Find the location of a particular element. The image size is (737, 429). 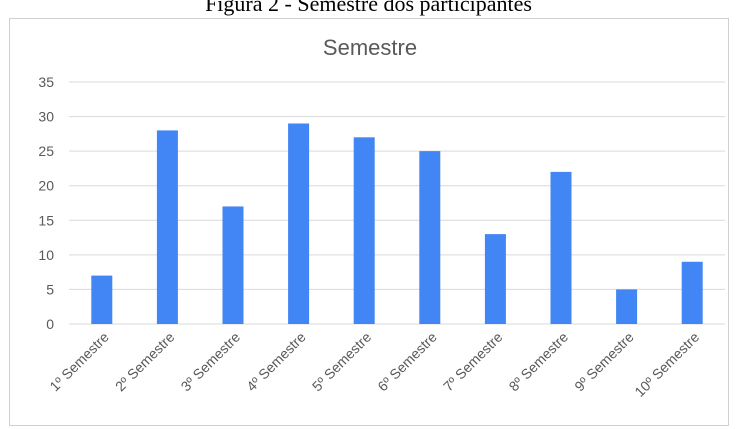

y-tick-label: 5 is located at coordinates (50, 289).